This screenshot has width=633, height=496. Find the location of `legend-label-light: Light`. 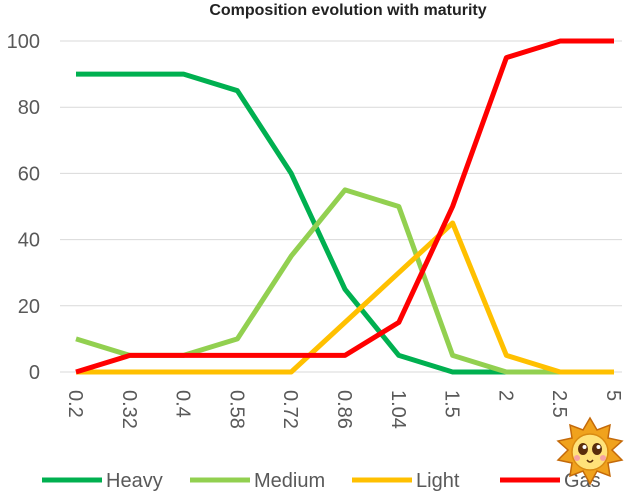

legend-label-light: Light is located at coordinates (438, 481).